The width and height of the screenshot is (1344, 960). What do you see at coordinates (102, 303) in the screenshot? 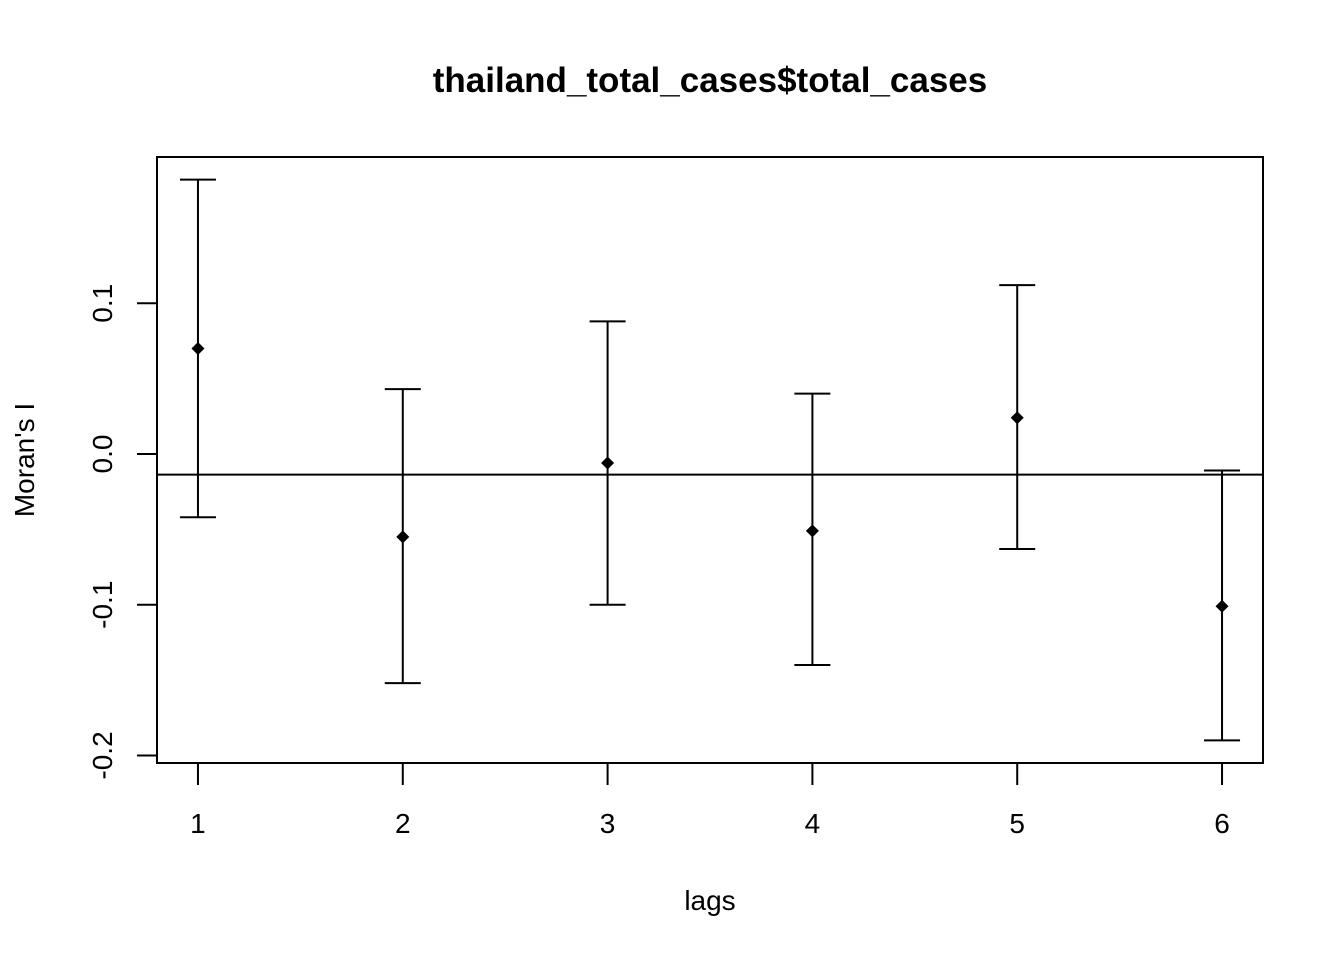
I see `y-tick-label: 0.1` at bounding box center [102, 303].